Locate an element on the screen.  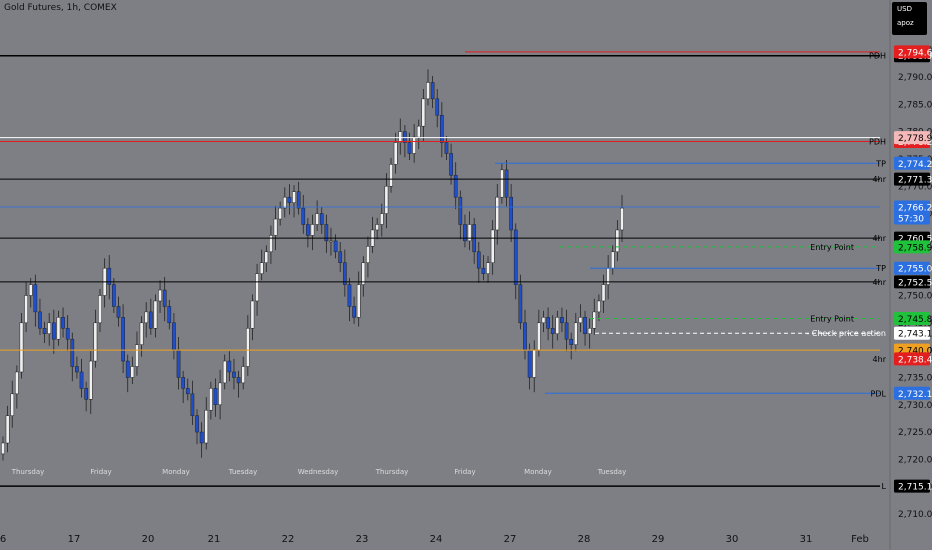
x-tick-label: Feb is located at coordinates (860, 539).